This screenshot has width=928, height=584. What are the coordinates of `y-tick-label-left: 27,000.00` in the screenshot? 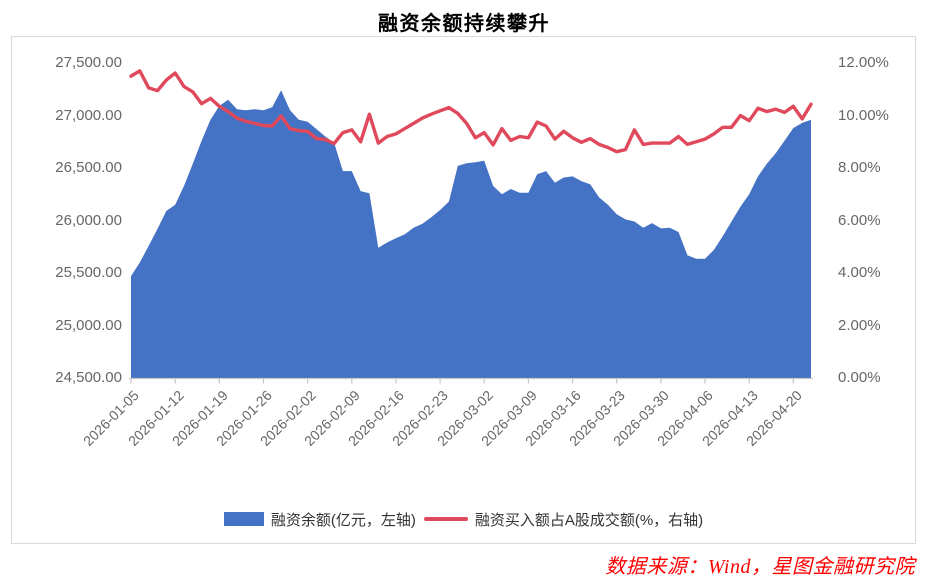 It's located at (88, 115).